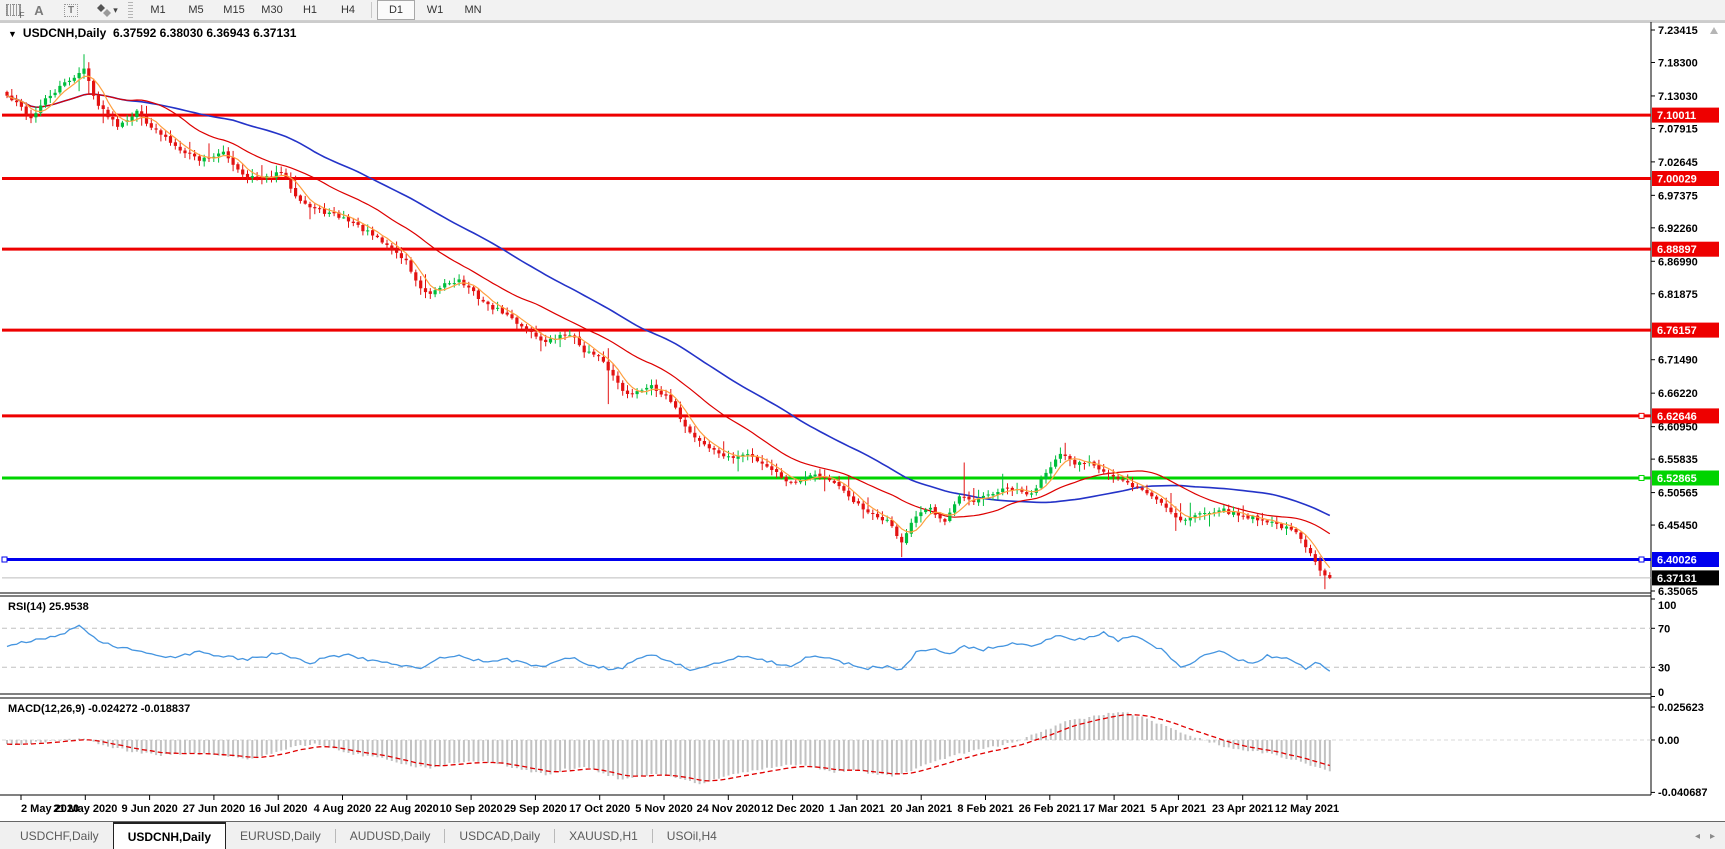  Describe the element at coordinates (500, 836) in the screenshot. I see `tab-usdcad-daily: USDCAD,Daily` at that location.